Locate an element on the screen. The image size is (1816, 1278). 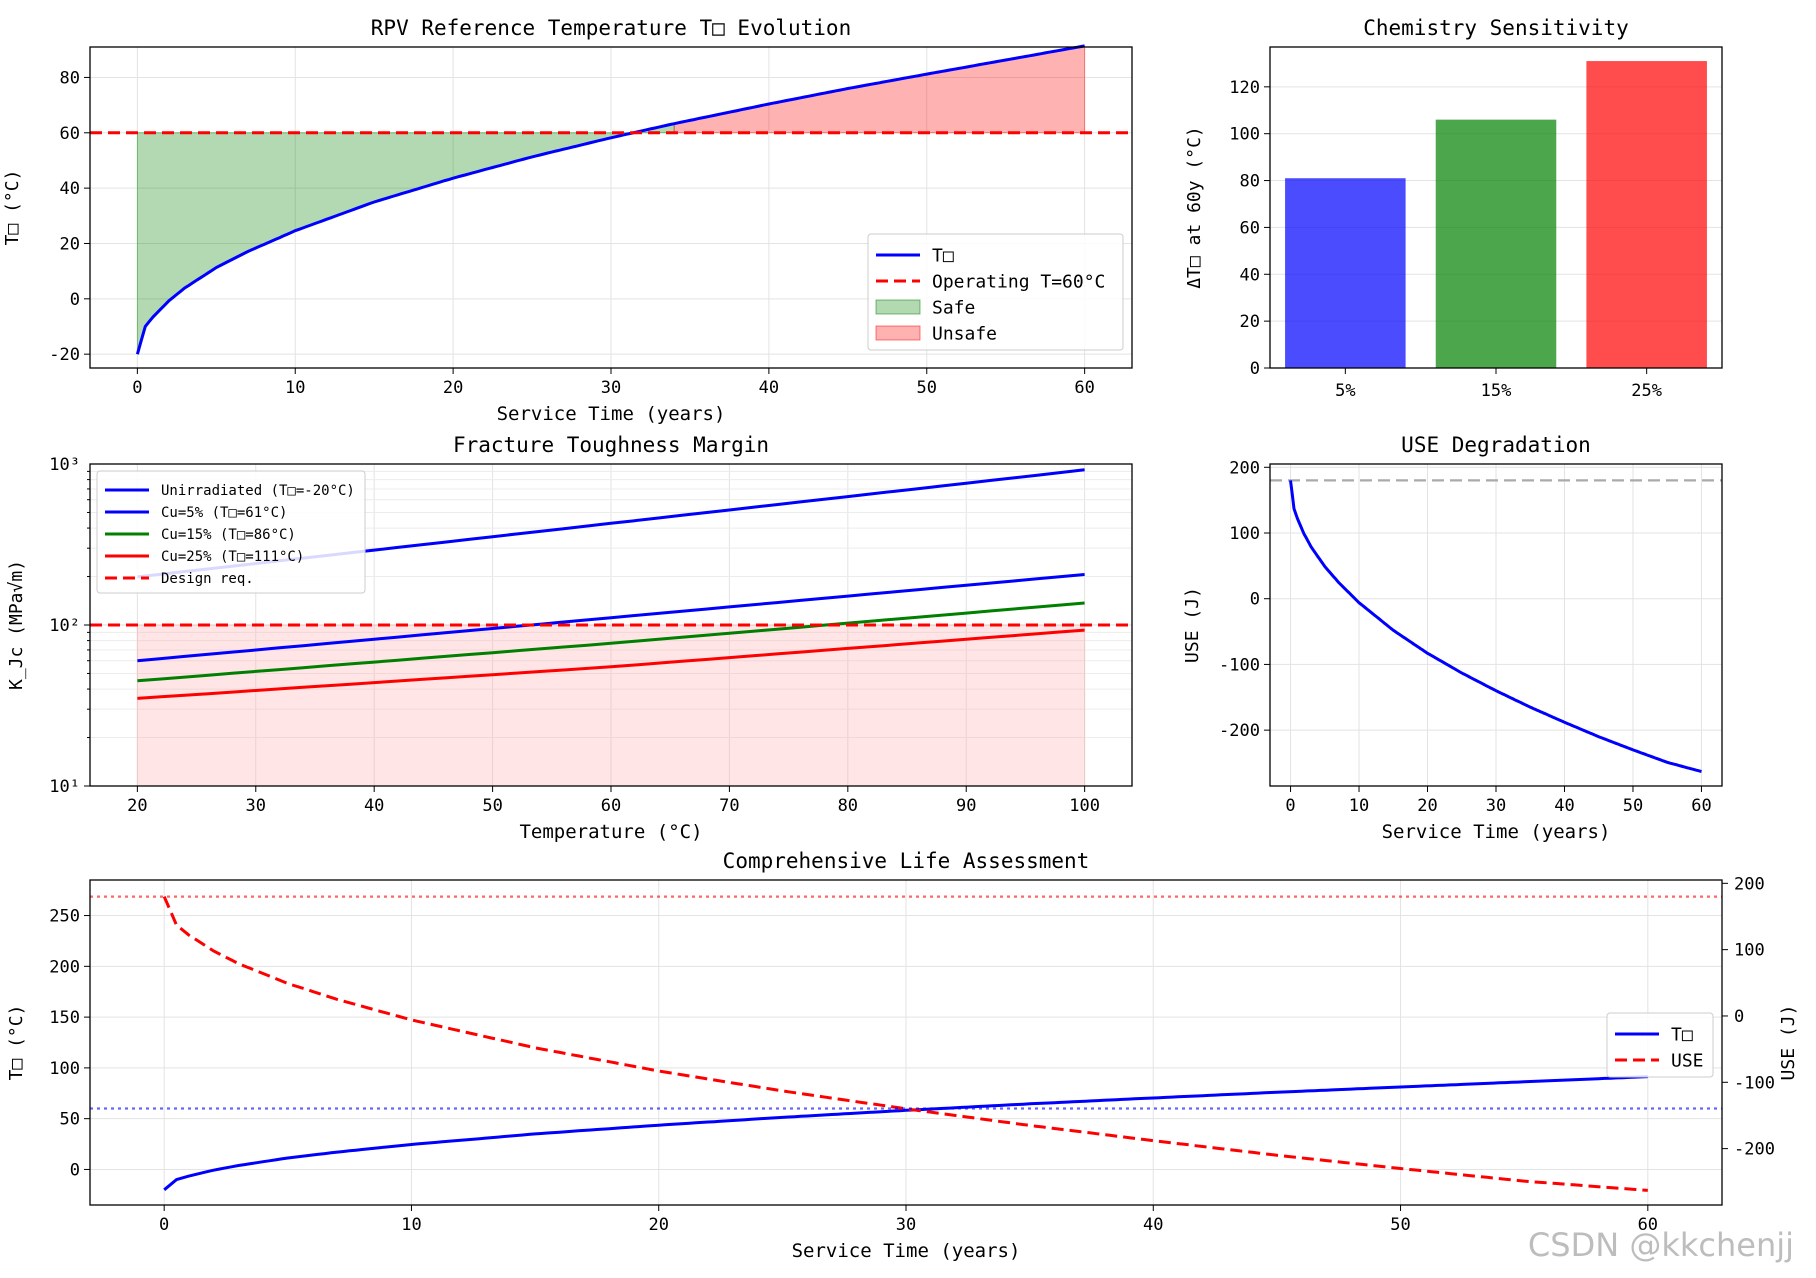
chem-ytick-label: 40 is located at coordinates (1250, 275).